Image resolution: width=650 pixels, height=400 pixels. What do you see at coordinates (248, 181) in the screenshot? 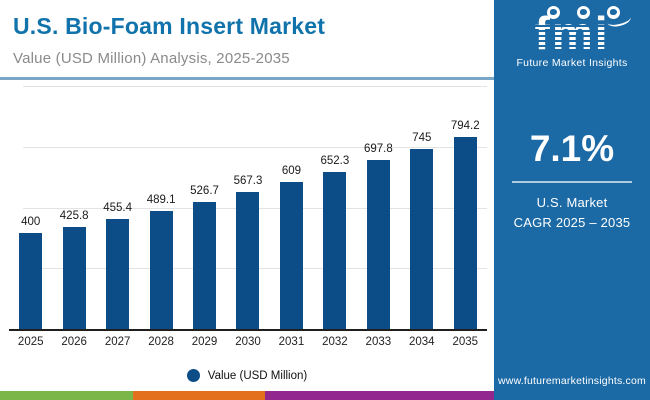
I see `bar-value-label: 567.3` at bounding box center [248, 181].